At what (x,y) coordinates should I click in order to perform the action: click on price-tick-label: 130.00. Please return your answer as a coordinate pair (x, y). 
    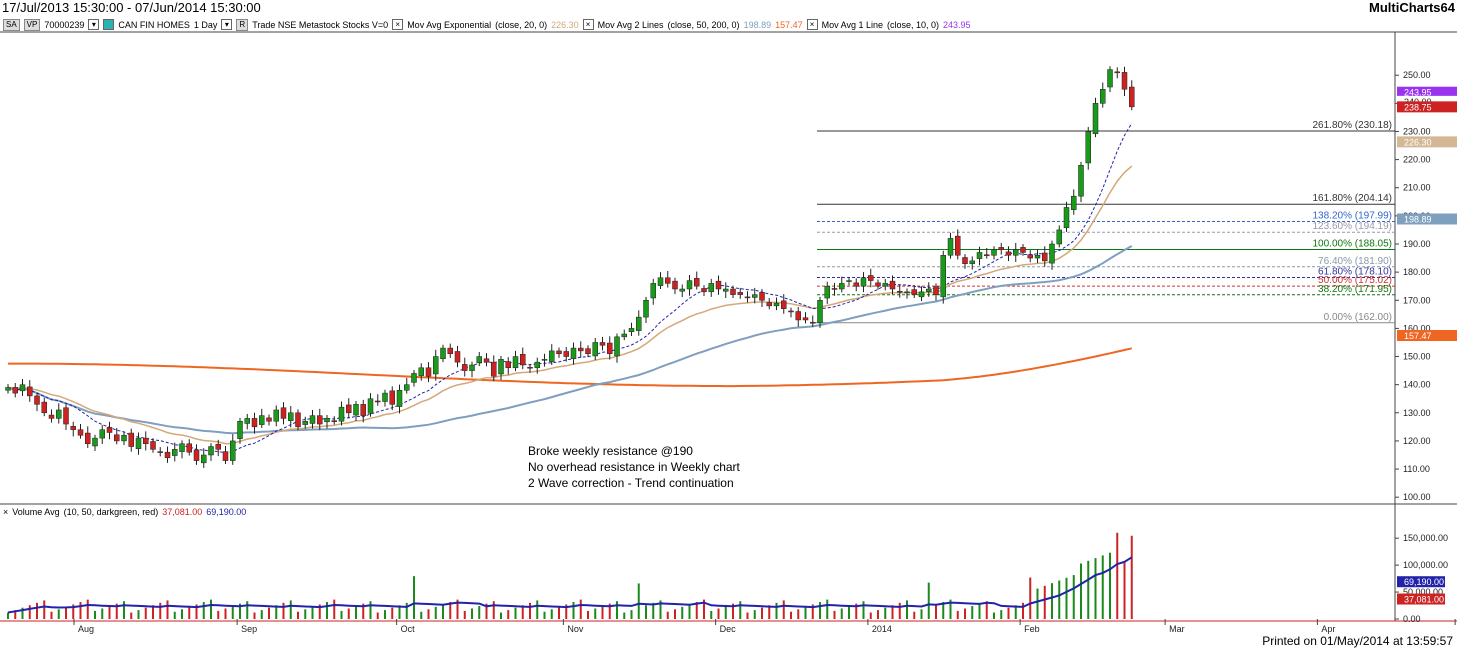
    Looking at the image, I should click on (1417, 413).